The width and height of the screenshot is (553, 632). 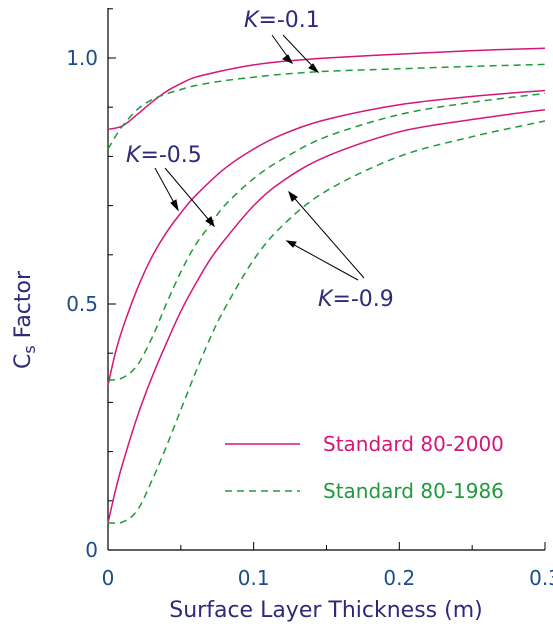 What do you see at coordinates (288, 20) in the screenshot?
I see `annotation-k-0-1-value: =-0.1` at bounding box center [288, 20].